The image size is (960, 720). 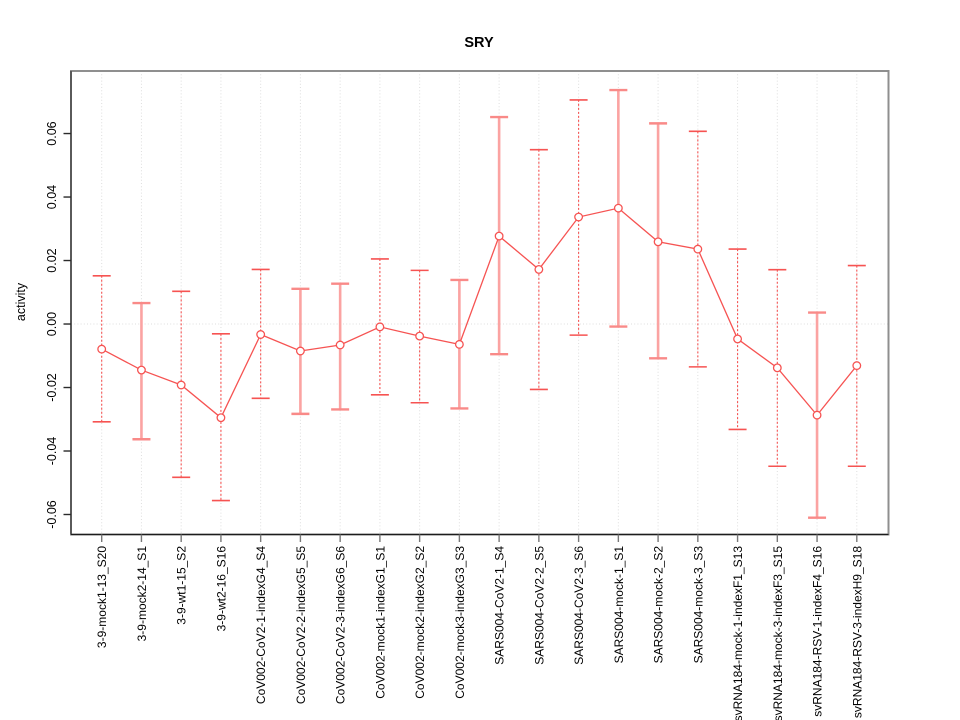 I want to click on chart-title: SRY, so click(x=479, y=43).